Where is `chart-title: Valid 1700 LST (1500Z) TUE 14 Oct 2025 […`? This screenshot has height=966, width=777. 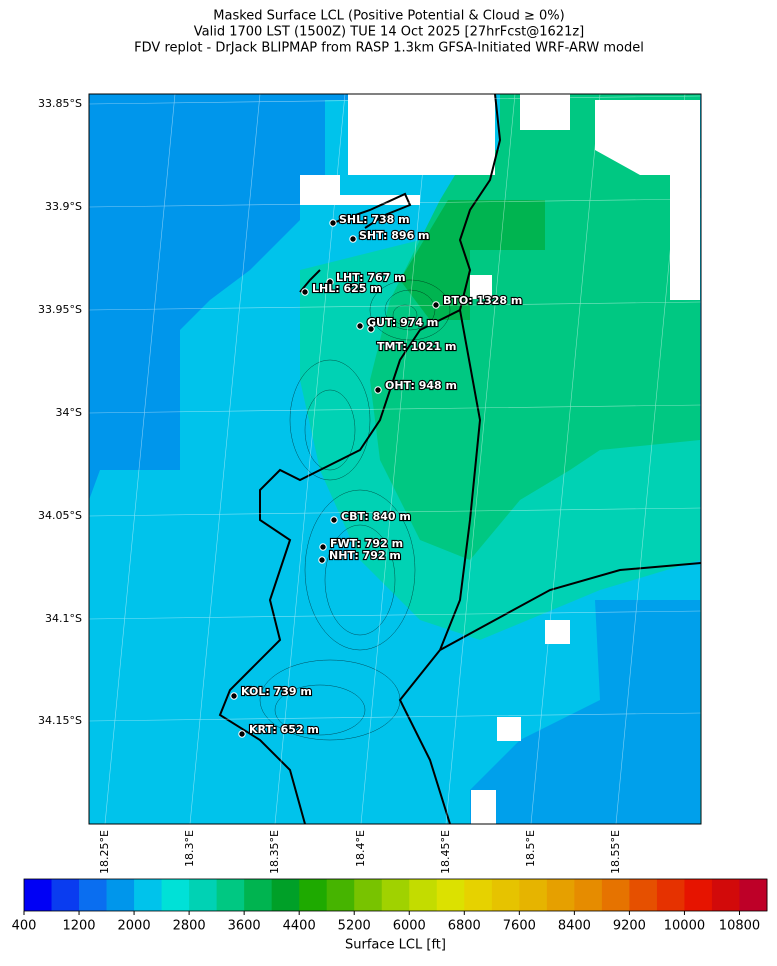
chart-title: Valid 1700 LST (1500Z) TUE 14 Oct 2025 [… is located at coordinates (389, 32).